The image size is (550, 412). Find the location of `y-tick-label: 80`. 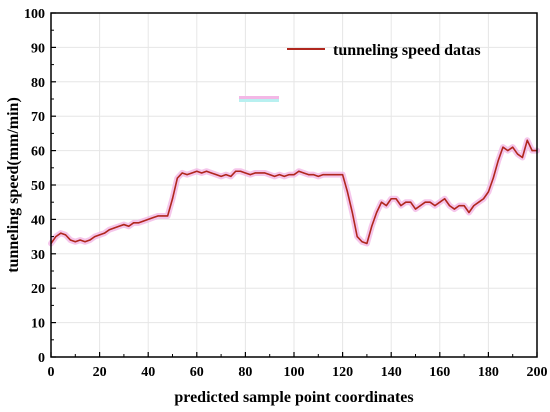

y-tick-label: 80 is located at coordinates (38, 83).